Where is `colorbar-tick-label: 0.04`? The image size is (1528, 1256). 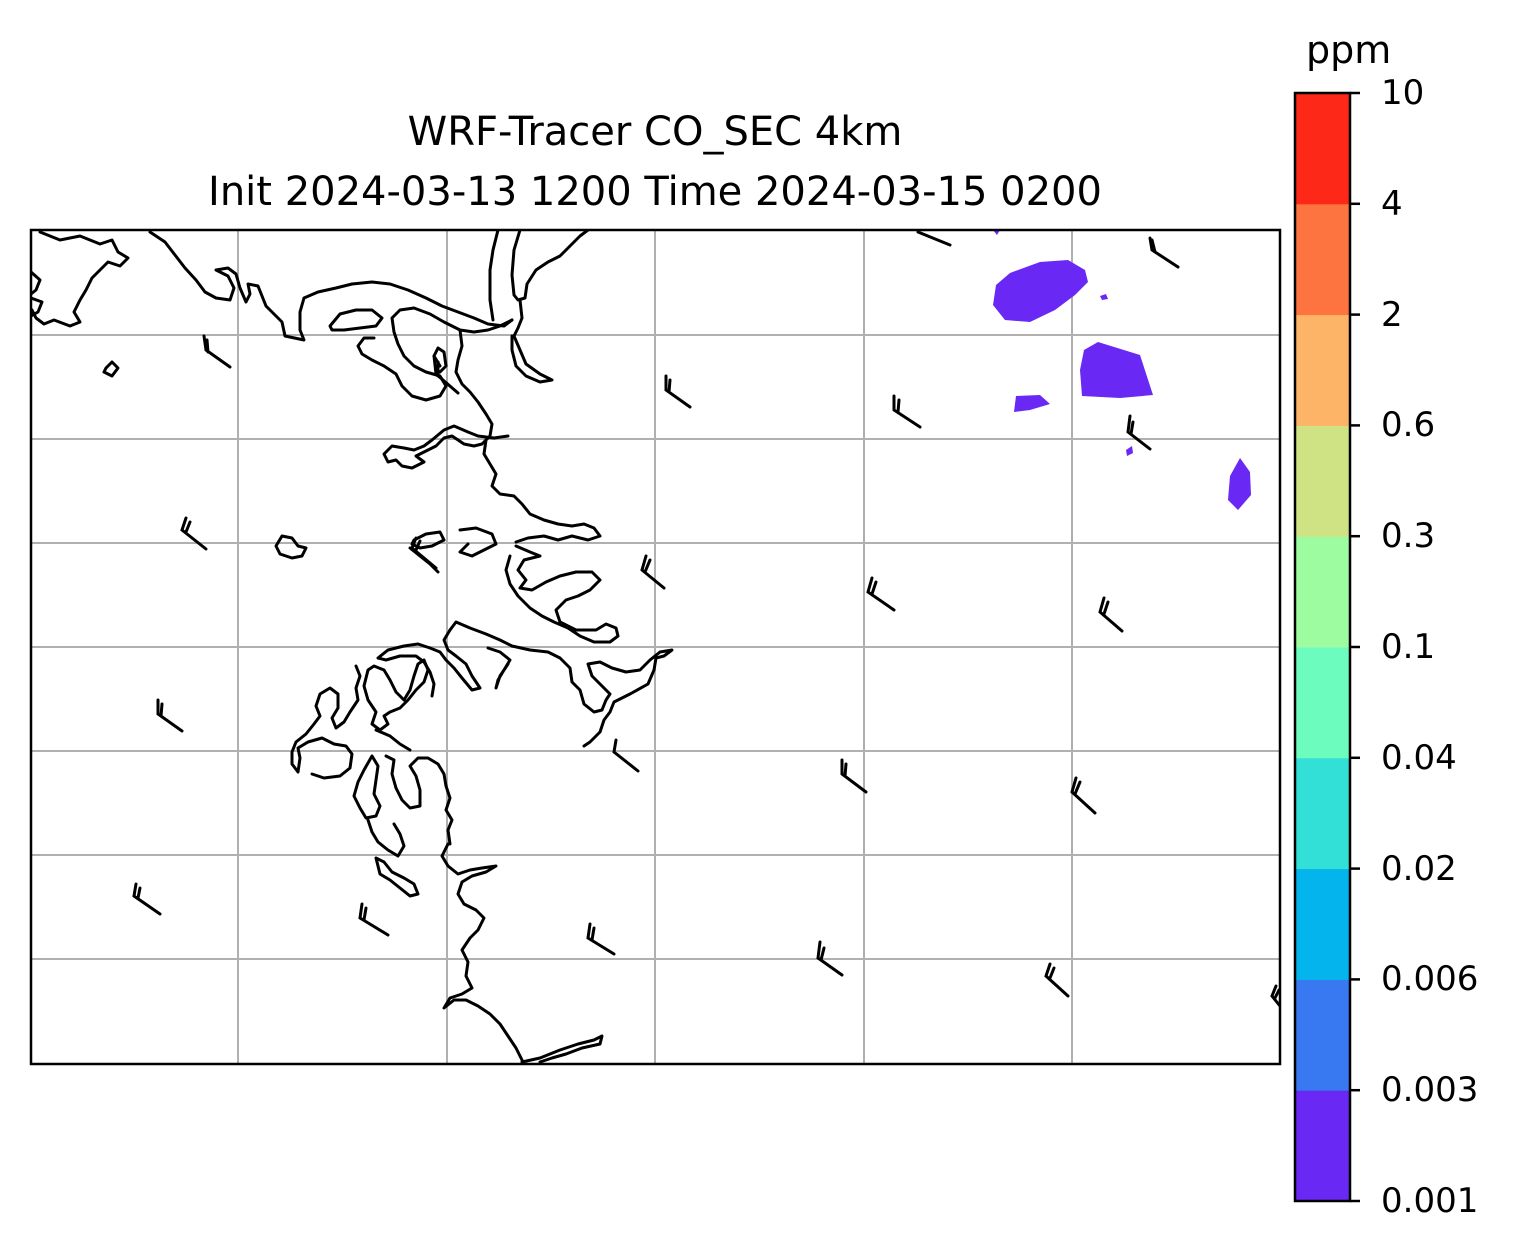
colorbar-tick-label: 0.04 is located at coordinates (1419, 757).